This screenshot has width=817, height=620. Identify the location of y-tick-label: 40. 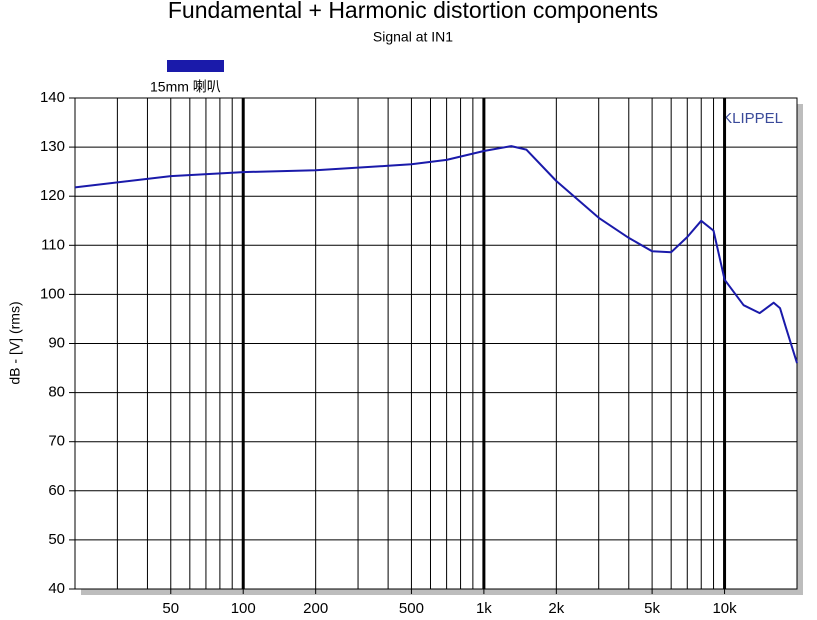
(56, 588).